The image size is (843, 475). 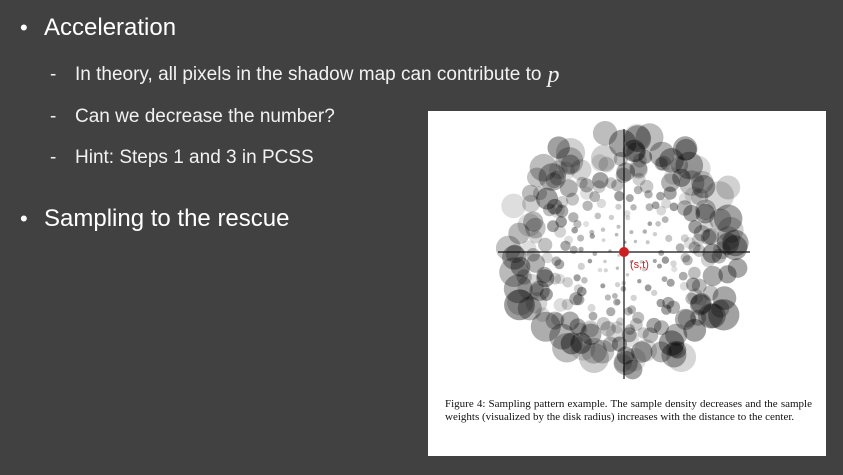 I want to click on bullet-acceleration: • Acceleration, so click(x=98, y=28).